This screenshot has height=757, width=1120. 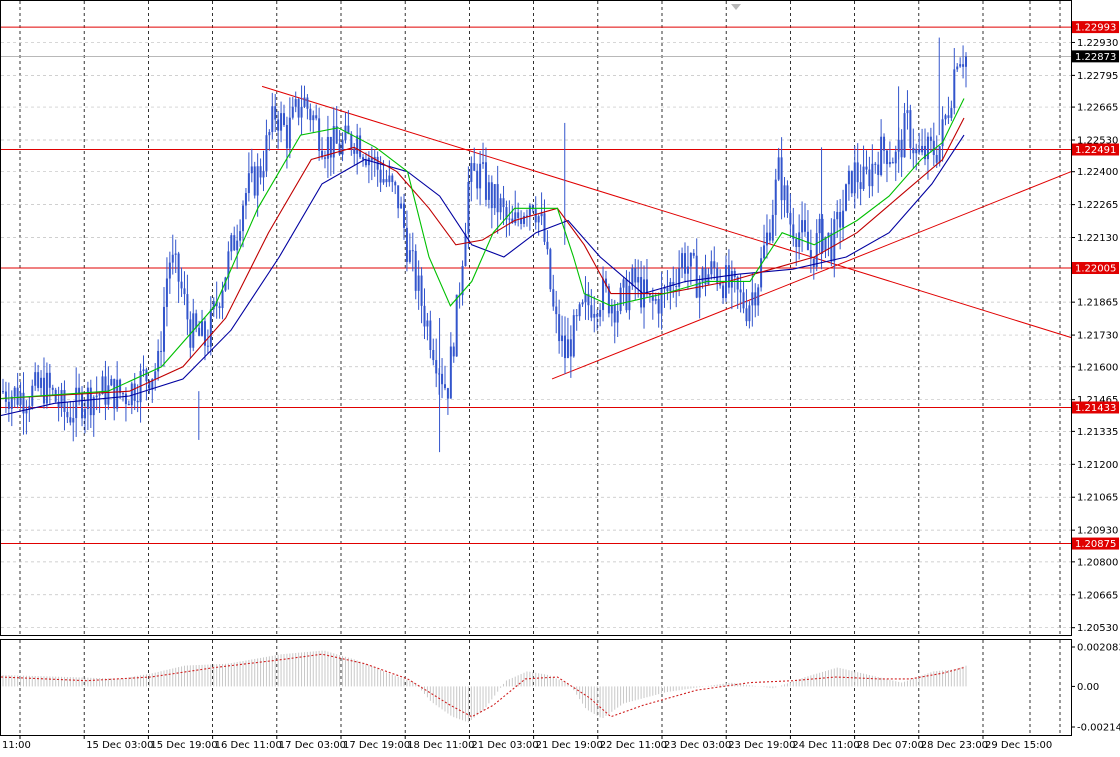 I want to click on oscillator-signal-line, so click(x=482, y=685).